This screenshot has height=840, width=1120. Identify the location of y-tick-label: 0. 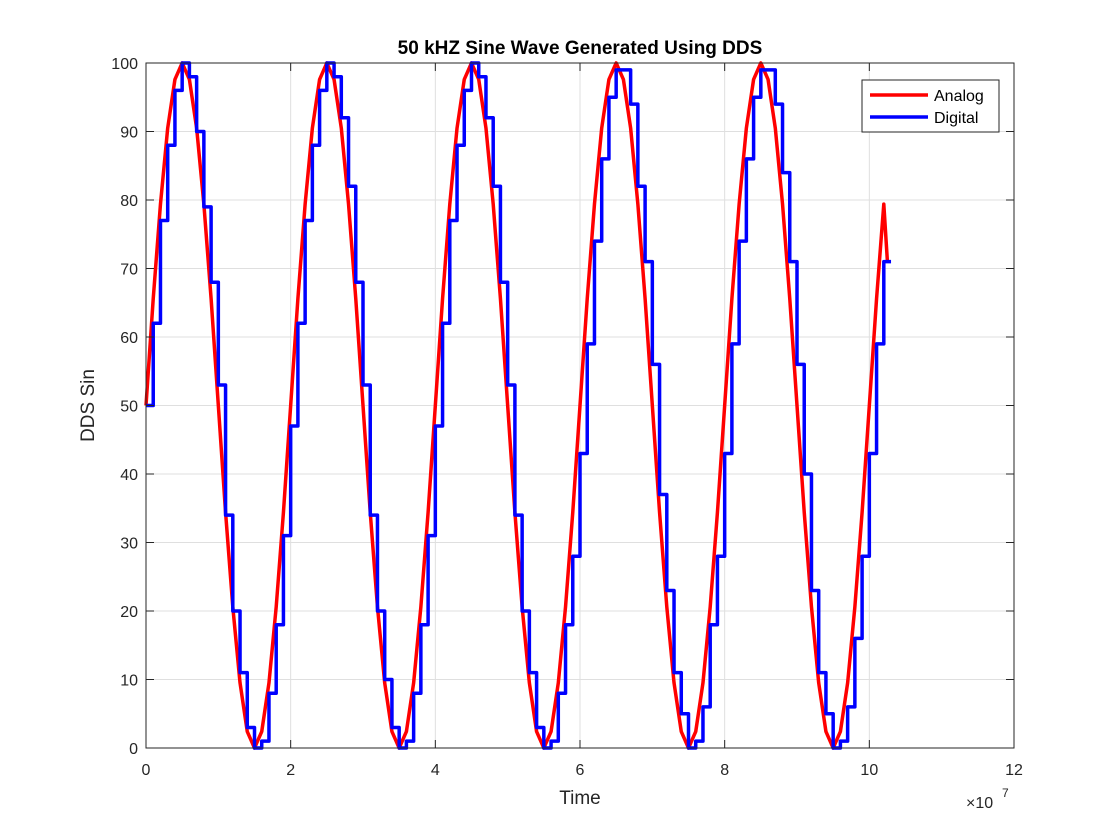
(133, 749).